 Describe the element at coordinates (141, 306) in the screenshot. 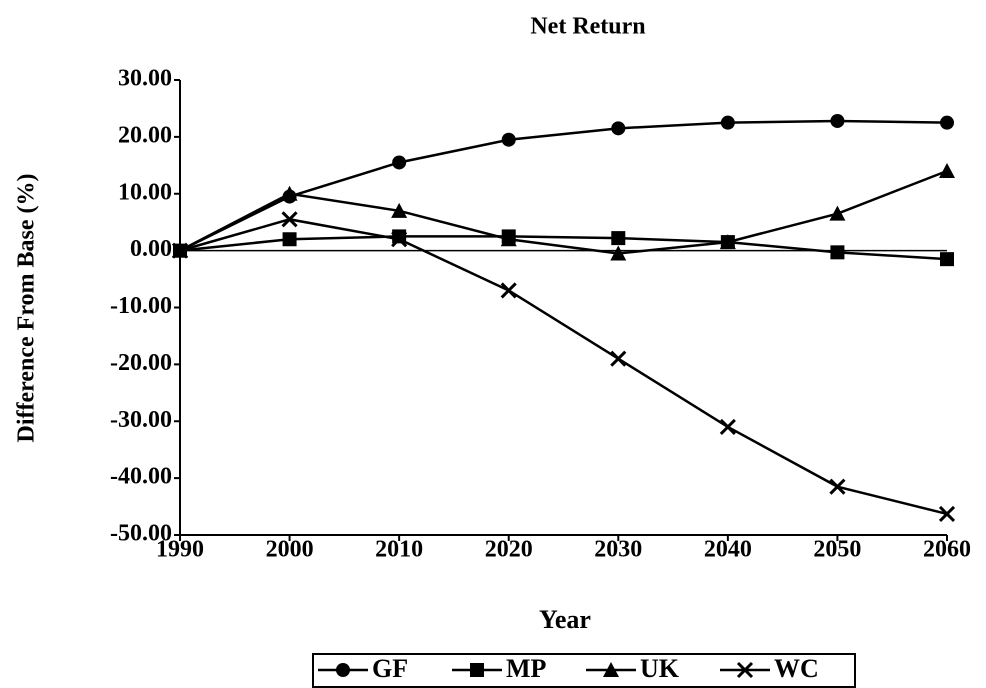

I see `y-tick-label: -10.00` at that location.